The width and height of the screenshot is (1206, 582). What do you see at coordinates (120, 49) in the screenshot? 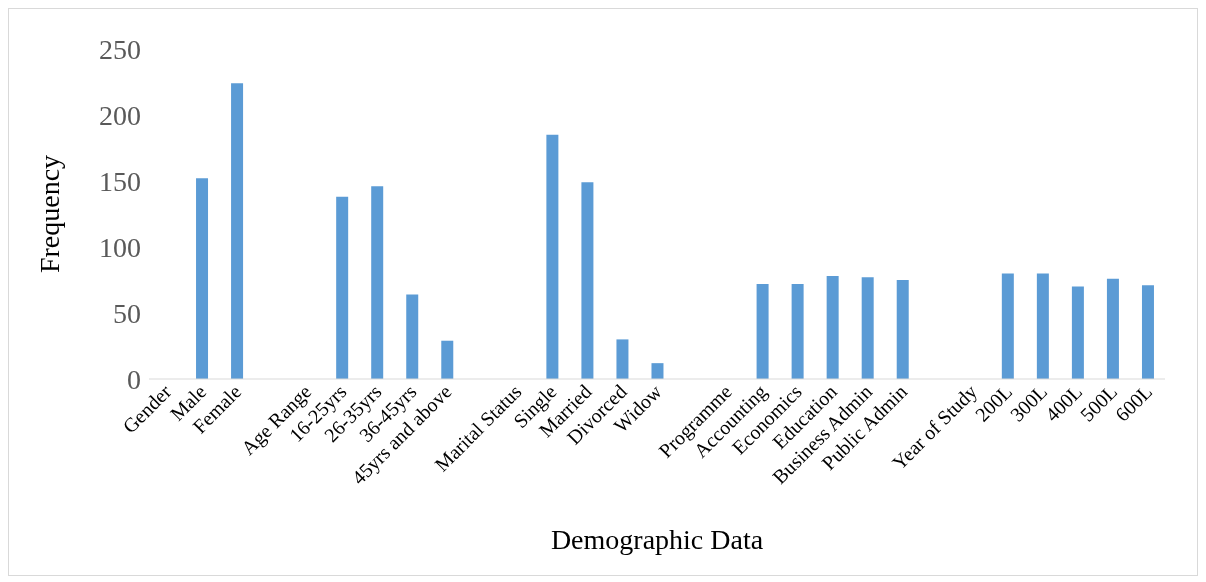
I see `y-tick-label: 250` at bounding box center [120, 49].